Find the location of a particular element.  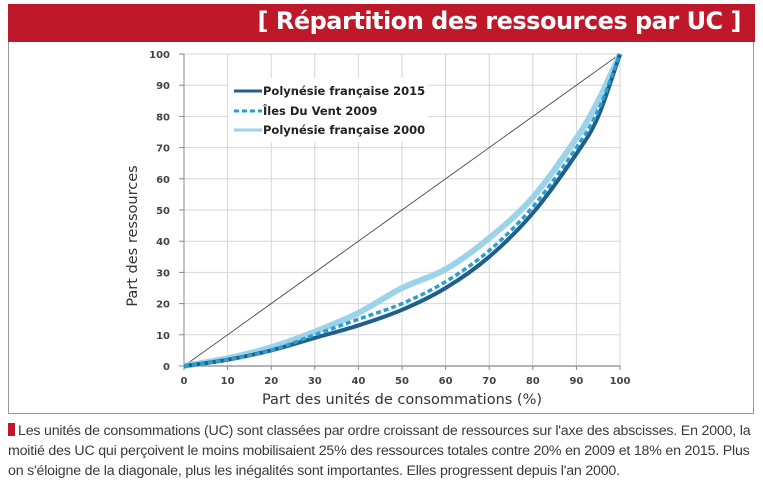

y-tick-label: 20 is located at coordinates (163, 305).